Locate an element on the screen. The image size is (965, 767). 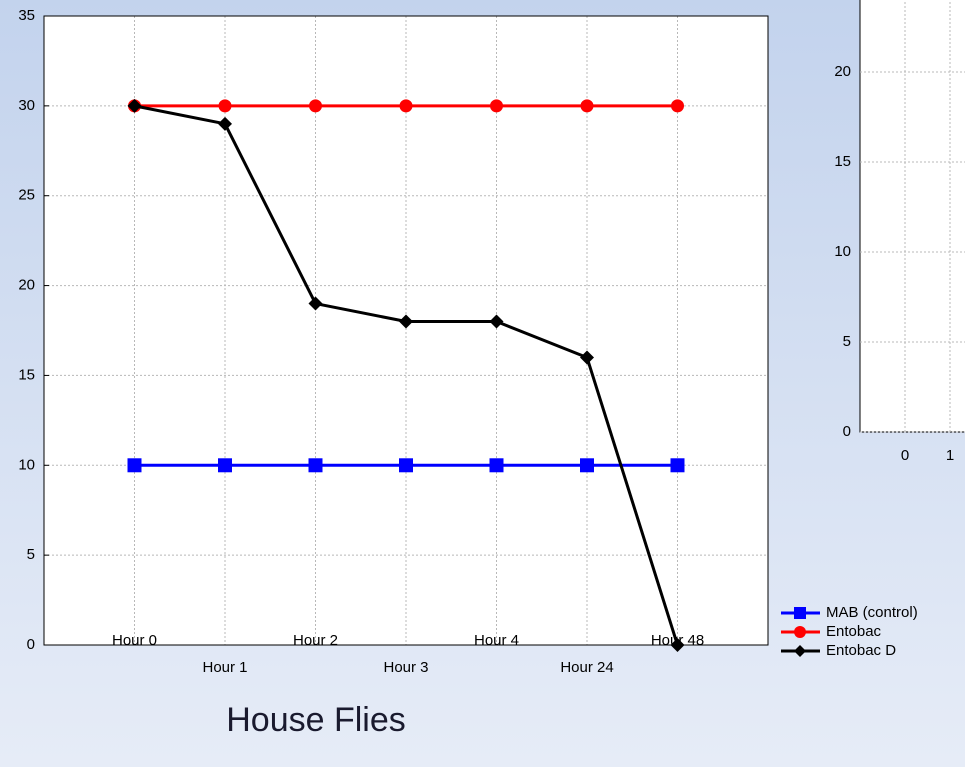
x-tick-label: Hour 3 is located at coordinates (405, 667).